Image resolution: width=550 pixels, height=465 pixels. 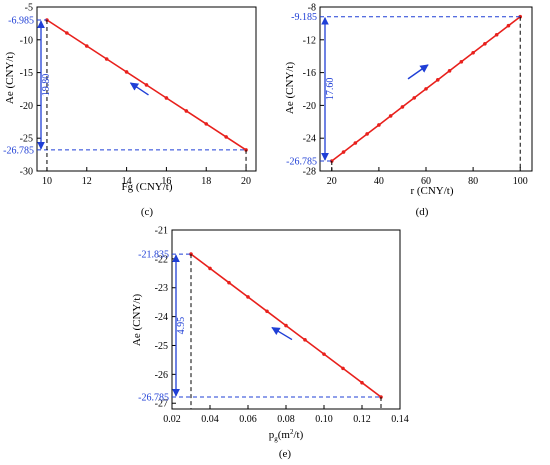 What do you see at coordinates (426, 181) in the screenshot?
I see `x-tick-label: 60` at bounding box center [426, 181].